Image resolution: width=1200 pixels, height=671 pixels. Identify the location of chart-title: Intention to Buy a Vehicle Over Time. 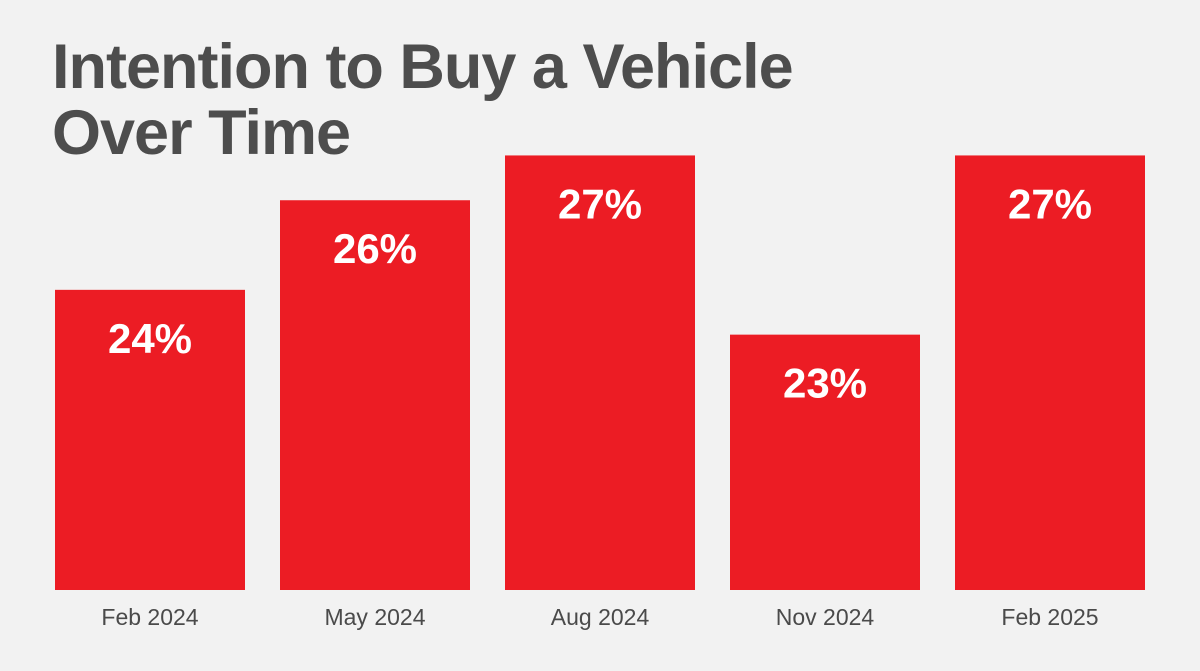
(502, 100).